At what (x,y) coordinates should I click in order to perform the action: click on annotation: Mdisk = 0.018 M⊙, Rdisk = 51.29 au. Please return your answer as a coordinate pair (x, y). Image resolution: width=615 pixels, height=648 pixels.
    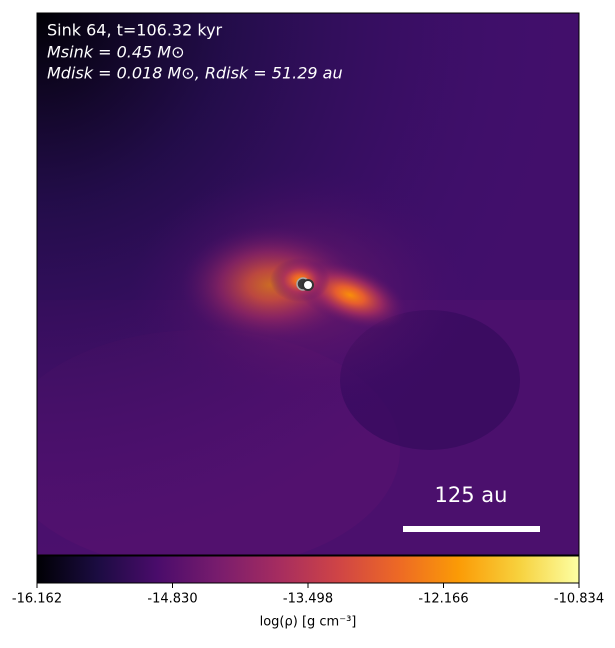
    Looking at the image, I should click on (195, 73).